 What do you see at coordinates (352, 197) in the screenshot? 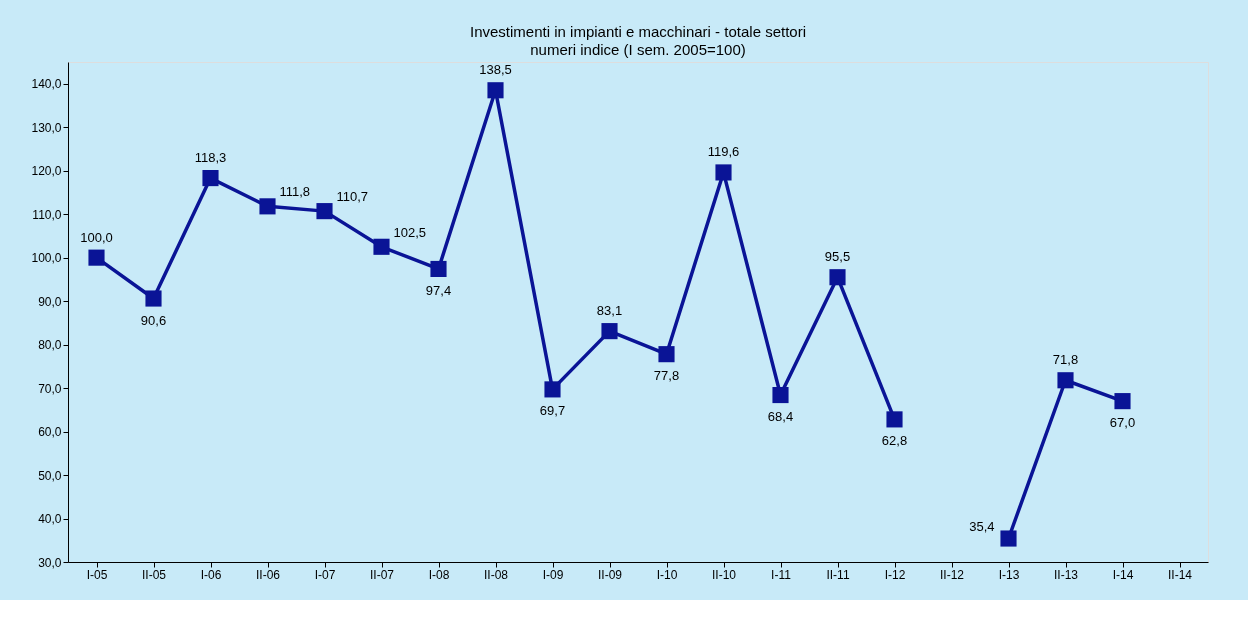
I see `data-label: 110,7` at bounding box center [352, 197].